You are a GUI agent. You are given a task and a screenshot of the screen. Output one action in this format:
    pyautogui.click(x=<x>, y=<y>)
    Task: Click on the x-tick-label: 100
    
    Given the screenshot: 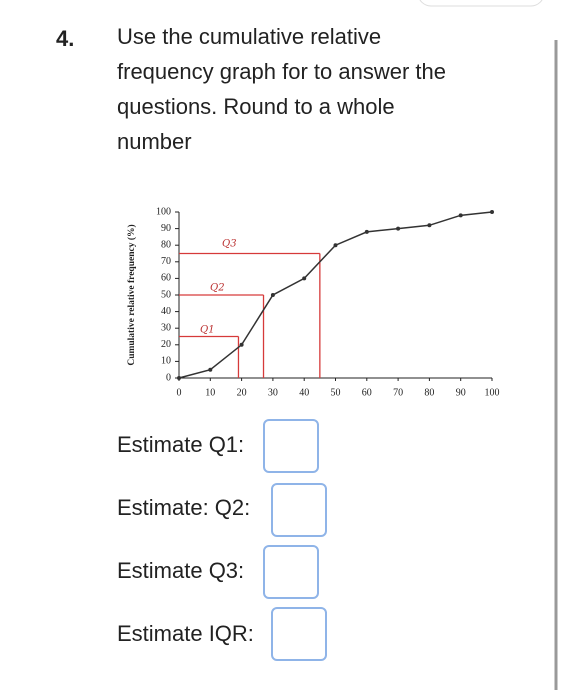 What is the action you would take?
    pyautogui.click(x=492, y=392)
    